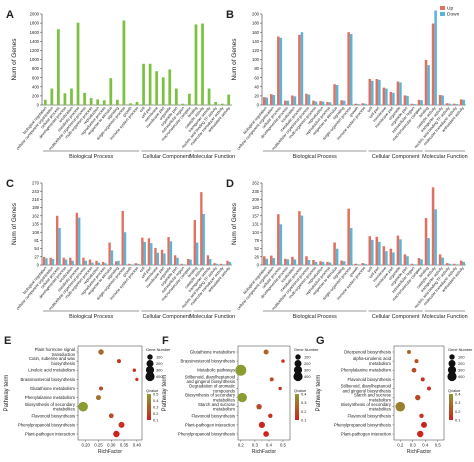 This screenshot has height=462, width=474. Describe the element at coordinates (367, 352) in the screenshot. I see `pathway-label-line: Diterpenoid biosynthesis` at that location.